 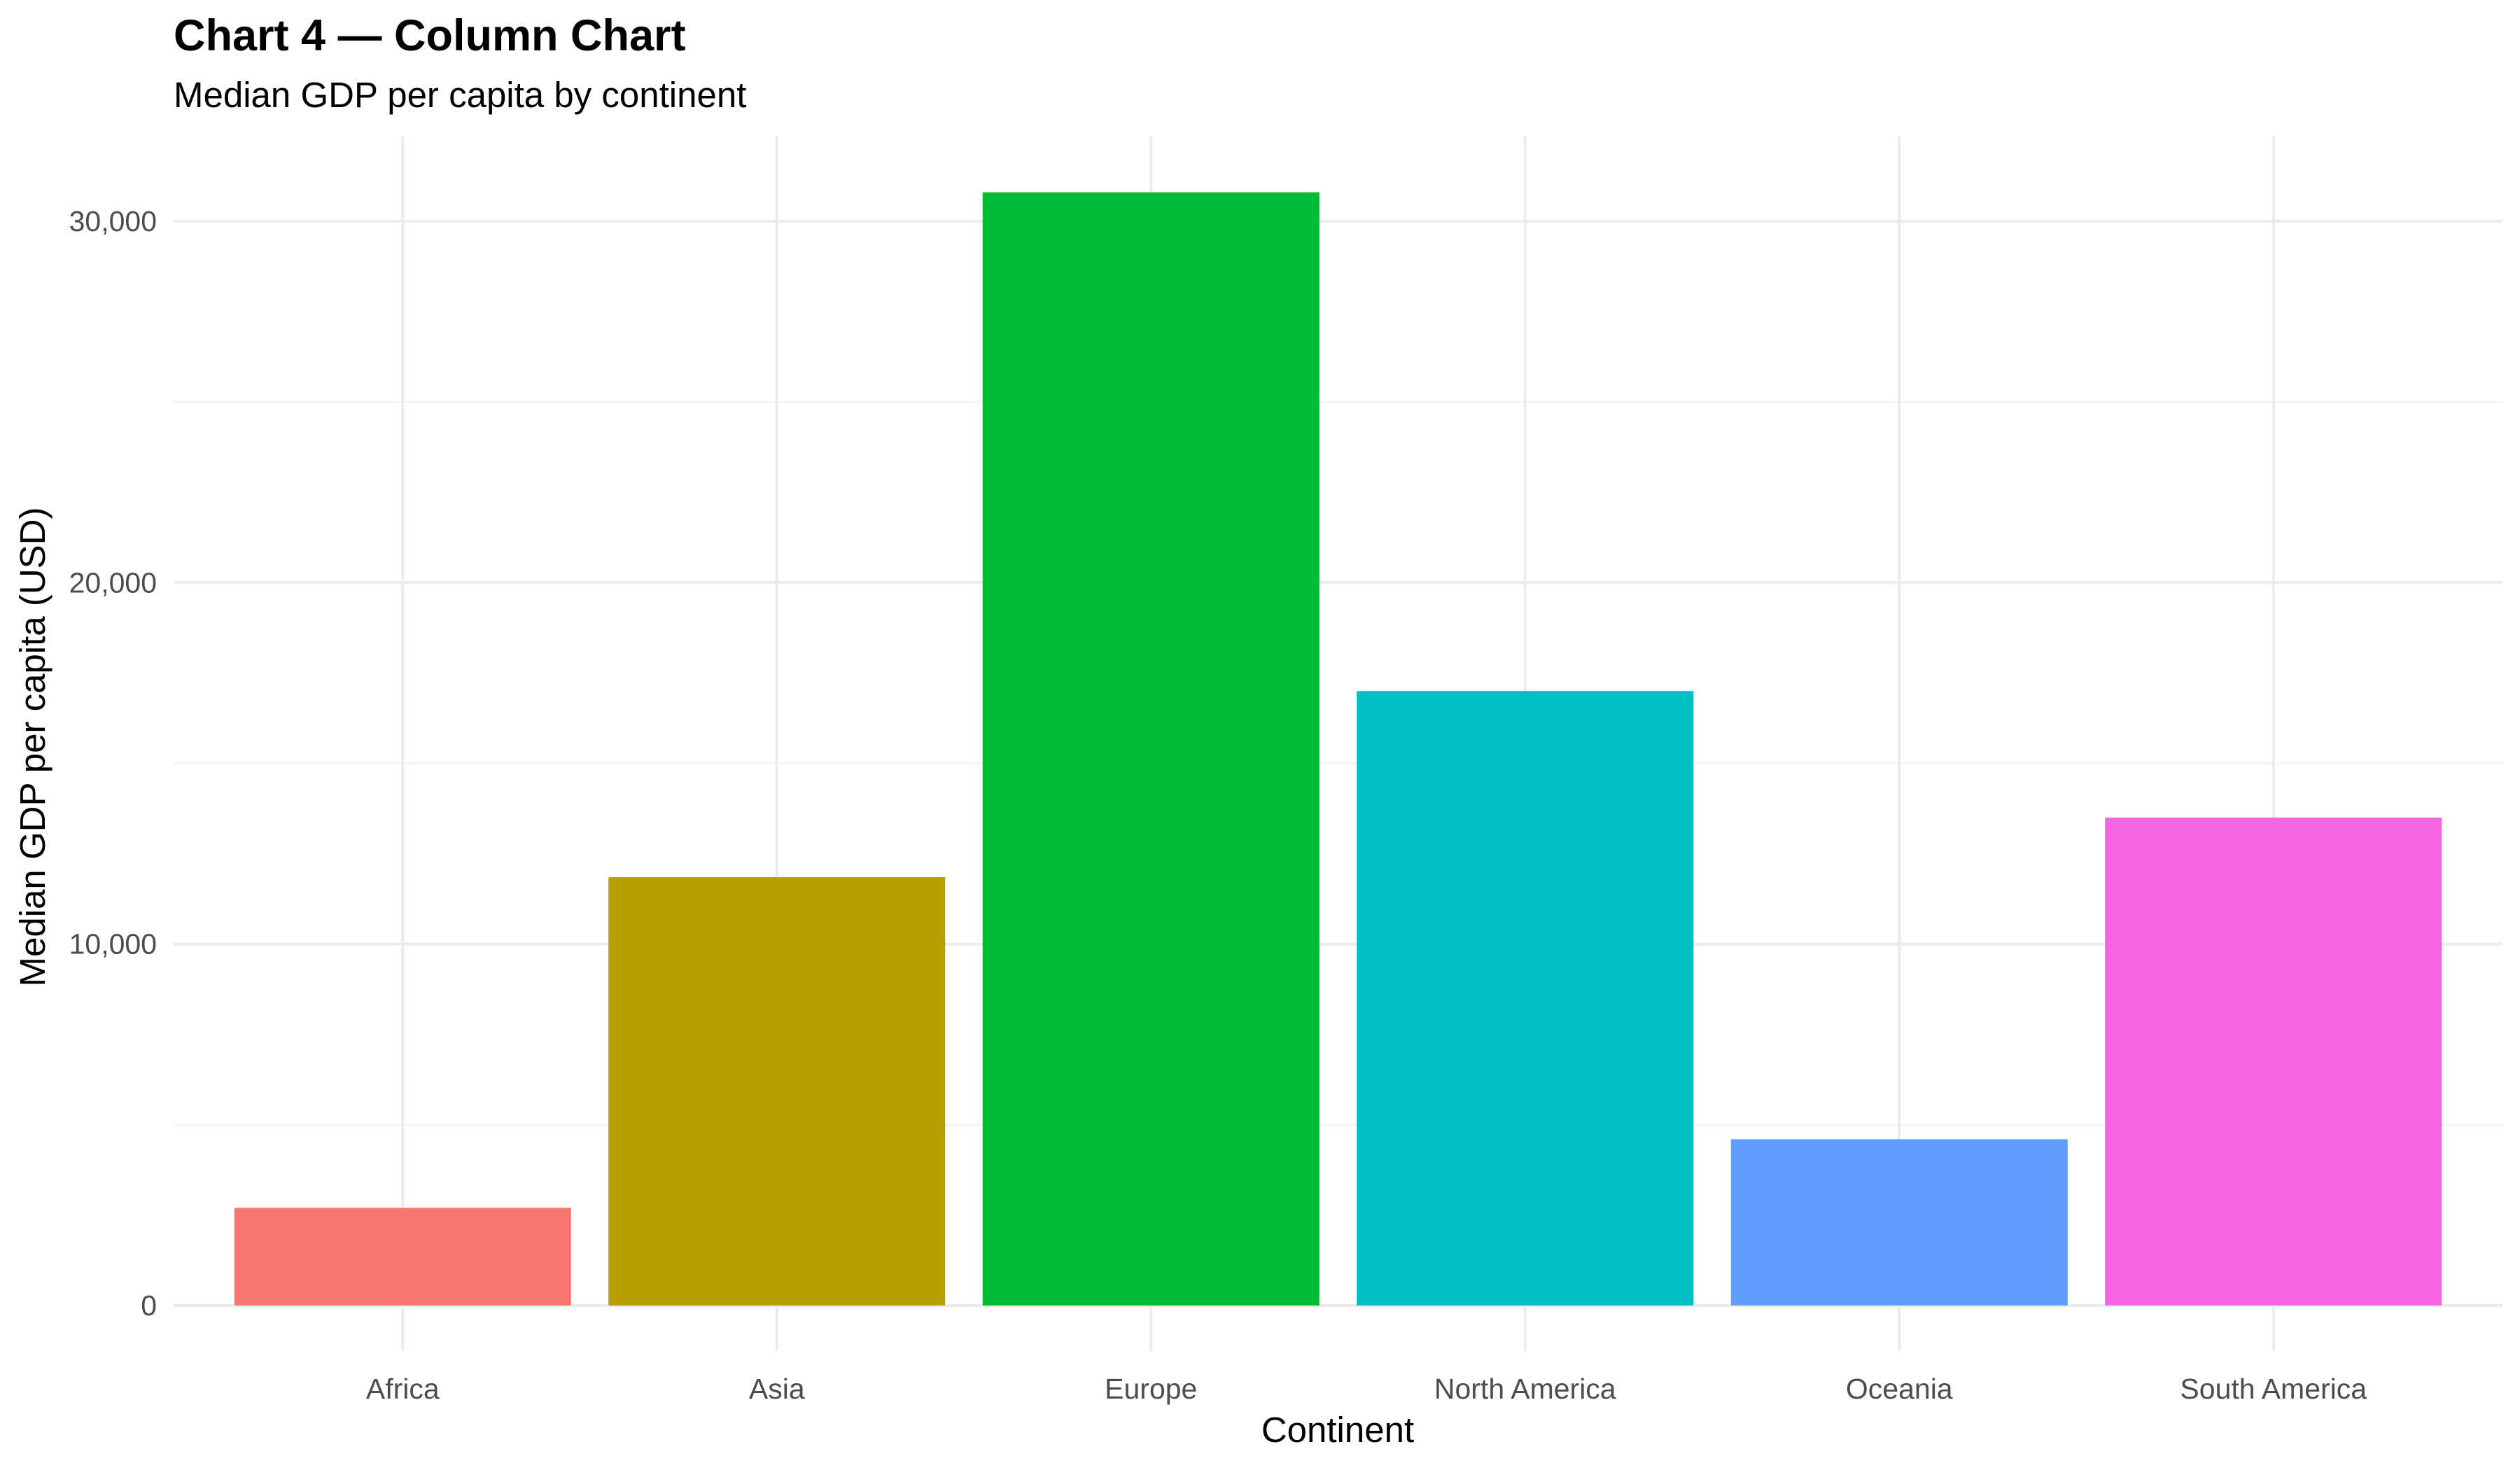 What do you see at coordinates (430, 35) in the screenshot?
I see `chart-title: Chart 4 — Column Chart` at bounding box center [430, 35].